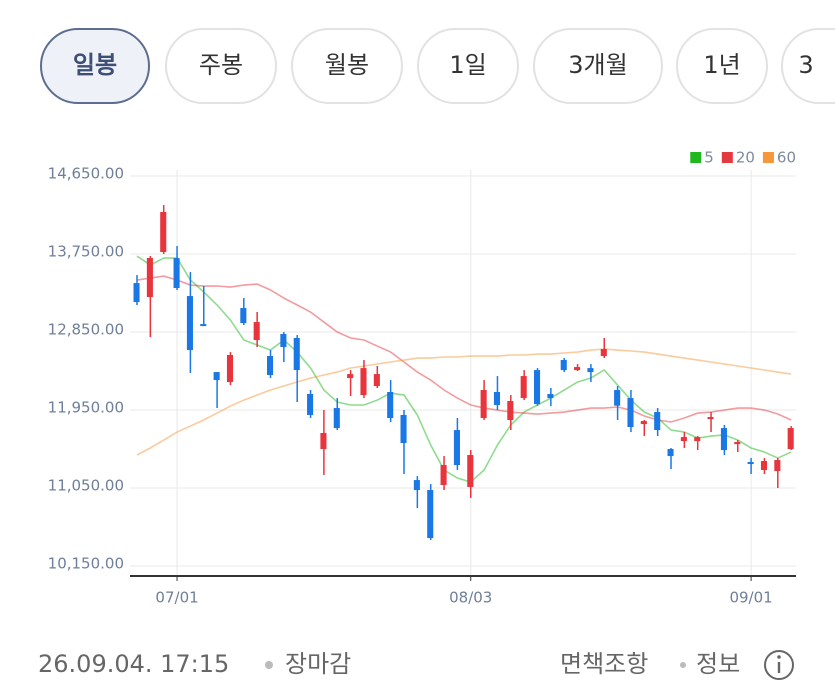 This screenshot has width=835, height=698. I want to click on tab: 1일, so click(468, 66).